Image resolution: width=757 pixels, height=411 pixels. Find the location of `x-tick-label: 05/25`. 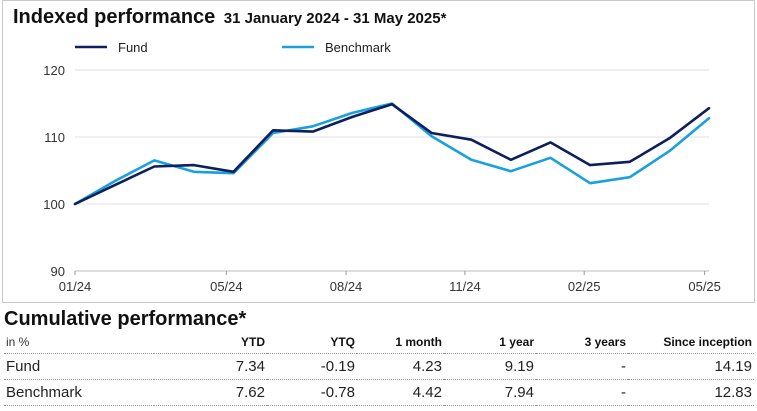

x-tick-label: 05/25 is located at coordinates (704, 286).